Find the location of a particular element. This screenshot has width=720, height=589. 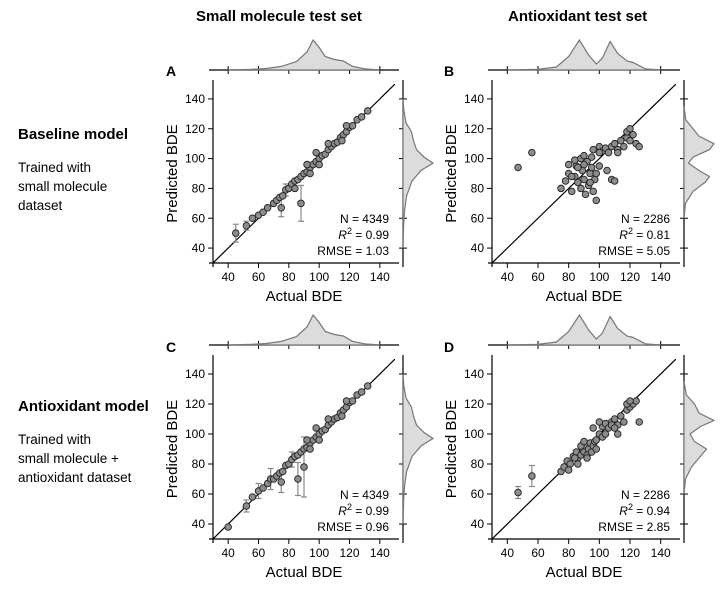

panel-letter: A is located at coordinates (171, 71).